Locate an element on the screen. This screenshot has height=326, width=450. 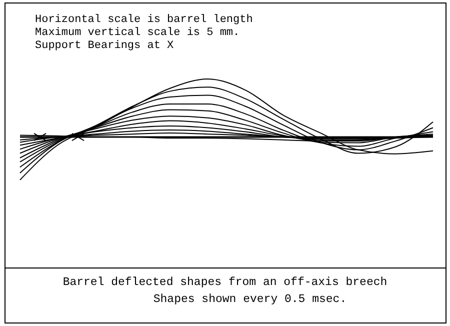
text: Barrel deflected shapes from an off-axis breech is located at coordinates (225, 282).